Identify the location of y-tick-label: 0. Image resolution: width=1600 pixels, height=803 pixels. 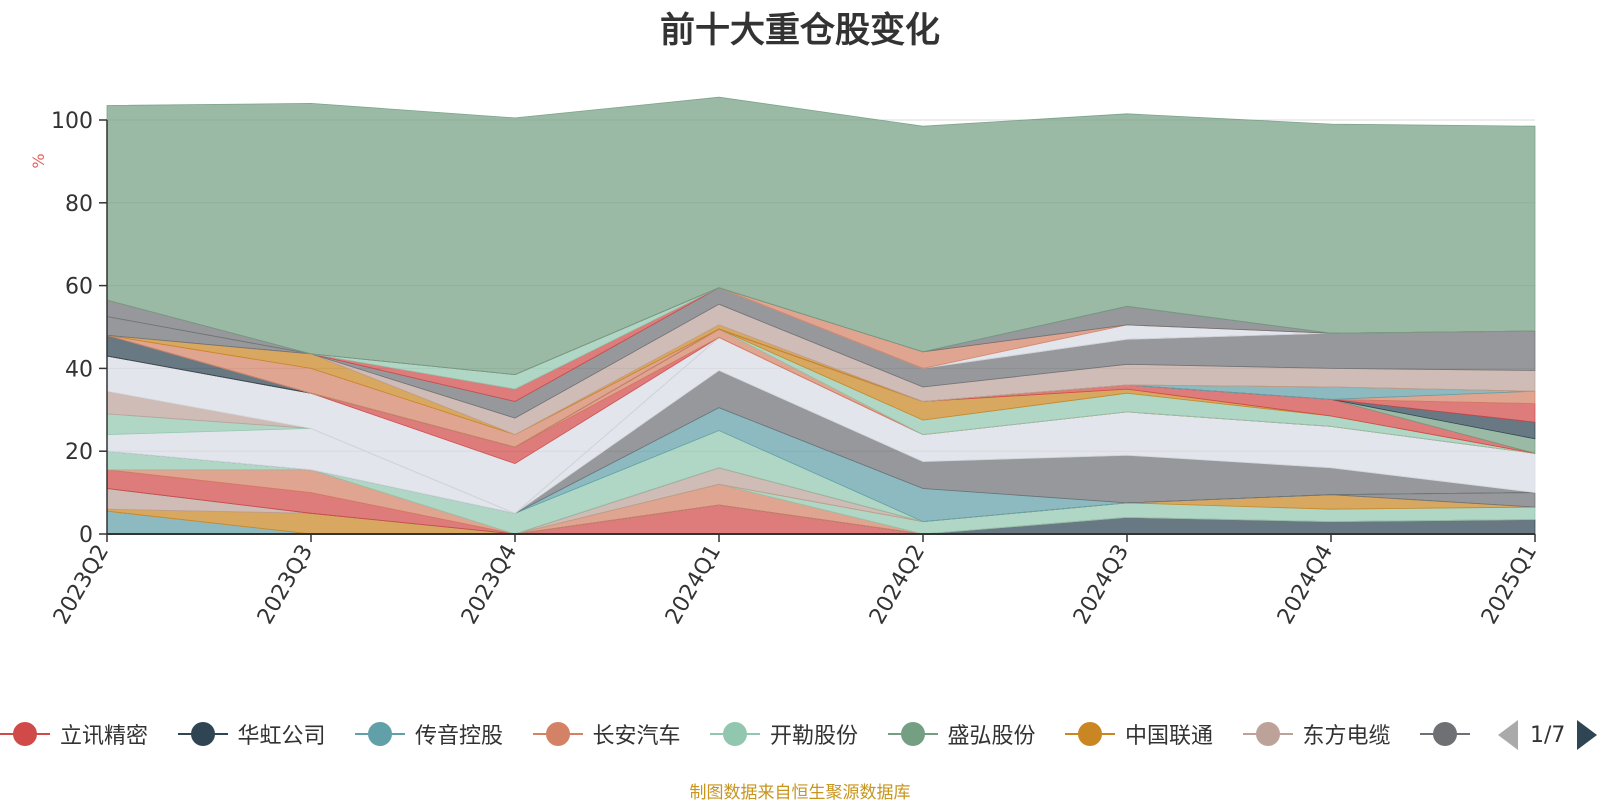
(86, 535).